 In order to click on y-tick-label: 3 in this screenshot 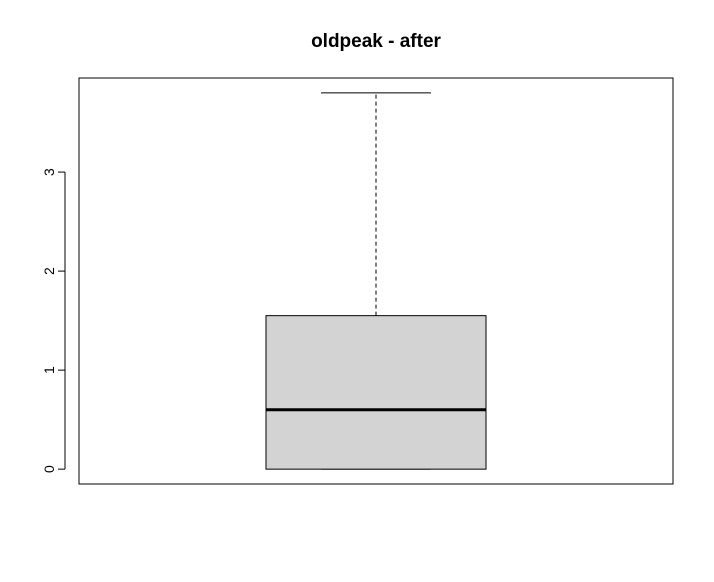, I will do `click(49, 172)`.